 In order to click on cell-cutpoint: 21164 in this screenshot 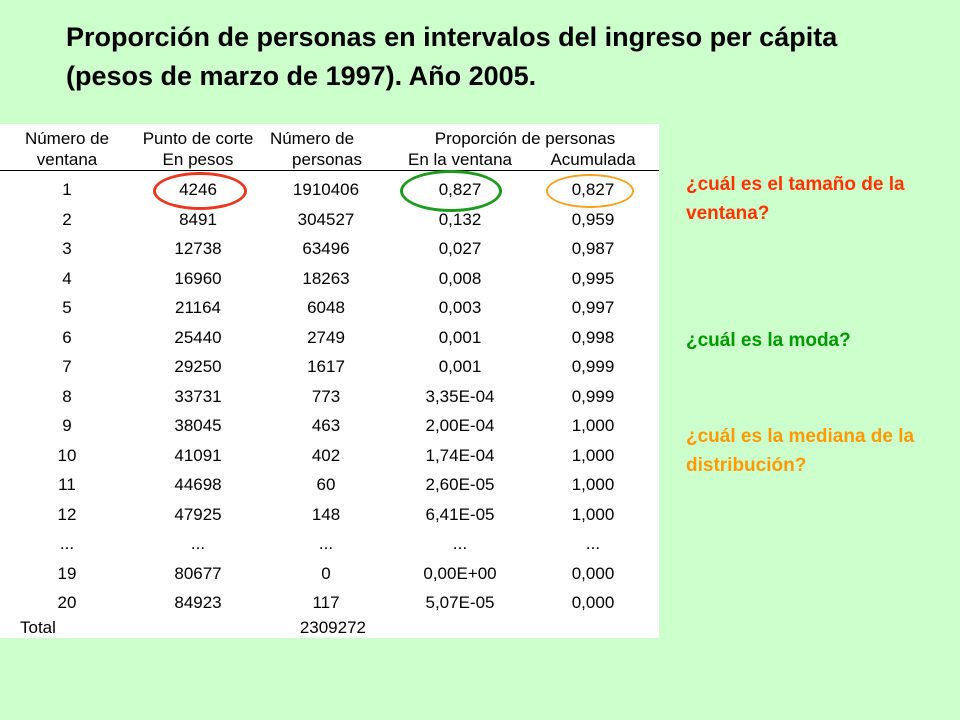, I will do `click(198, 307)`.